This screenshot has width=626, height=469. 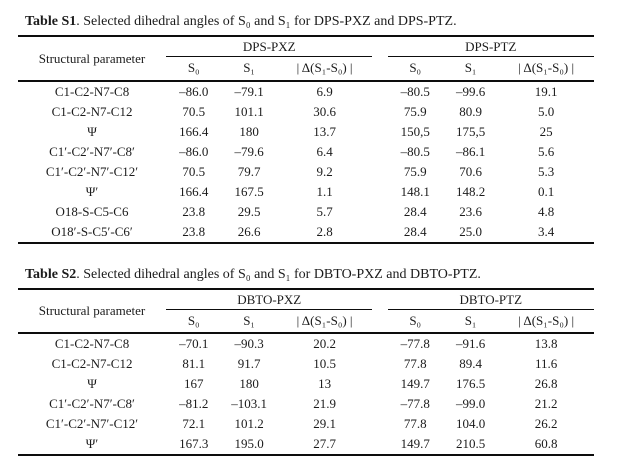 What do you see at coordinates (92, 231) in the screenshot?
I see `param-cell: O18′-S-C5′-C6′` at bounding box center [92, 231].